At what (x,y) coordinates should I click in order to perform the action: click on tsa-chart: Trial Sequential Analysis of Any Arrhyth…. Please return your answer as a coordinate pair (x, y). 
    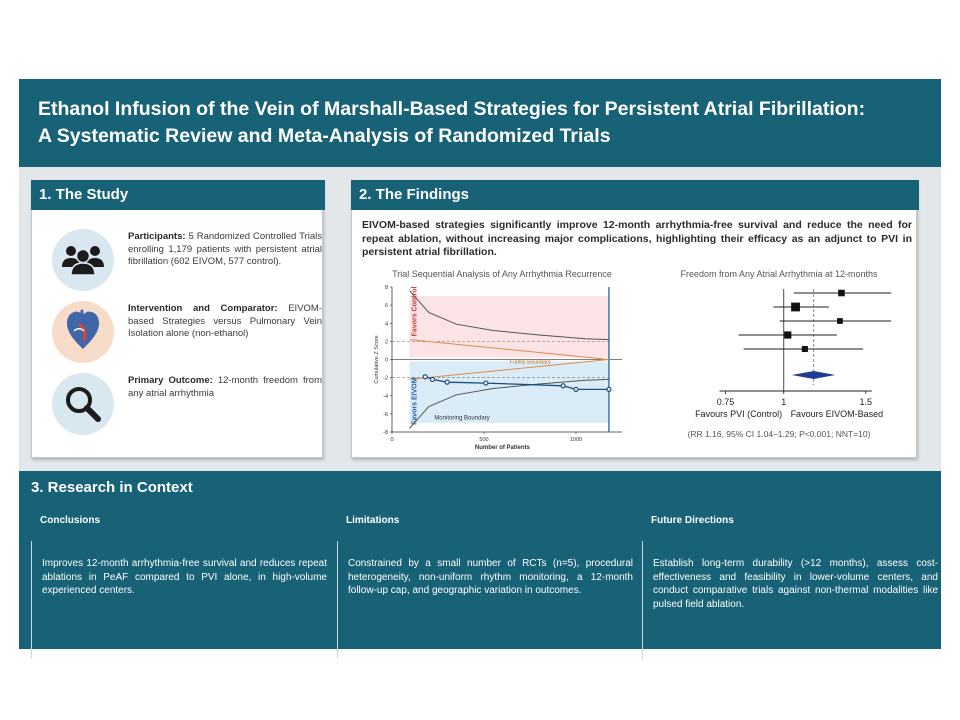
    Looking at the image, I should click on (498, 360).